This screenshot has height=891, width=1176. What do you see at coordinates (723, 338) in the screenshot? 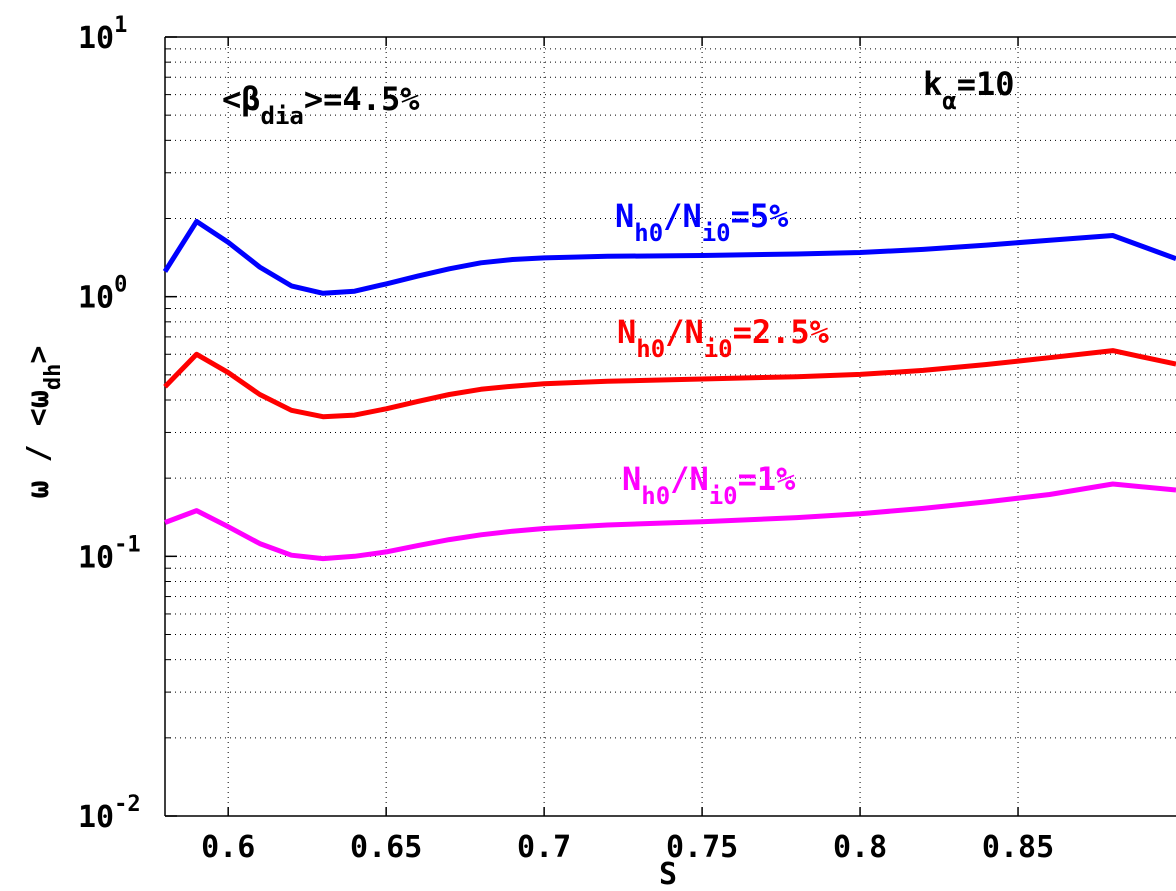
I see `annotation-label-2-5: Nh0/Ni0=2.5%` at bounding box center [723, 338].